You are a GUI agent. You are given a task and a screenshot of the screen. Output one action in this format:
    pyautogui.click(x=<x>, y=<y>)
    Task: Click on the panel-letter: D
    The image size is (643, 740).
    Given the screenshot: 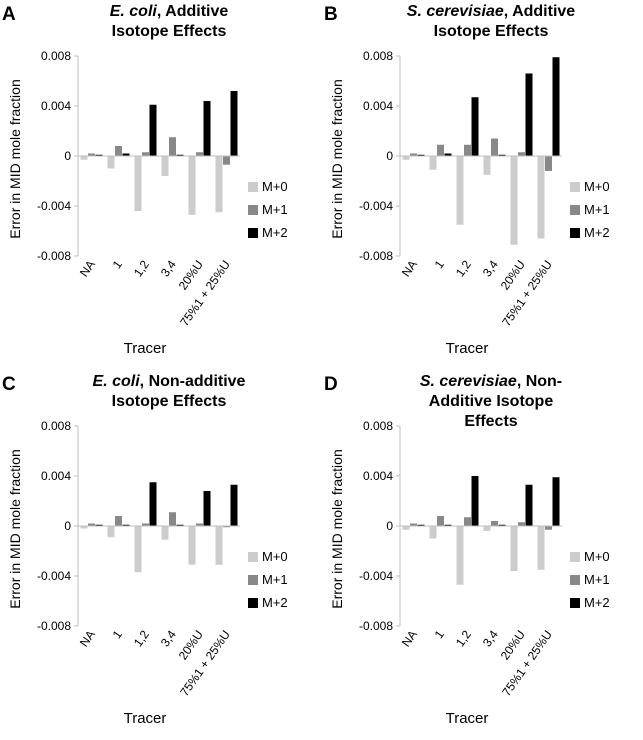 What is the action you would take?
    pyautogui.click(x=331, y=384)
    